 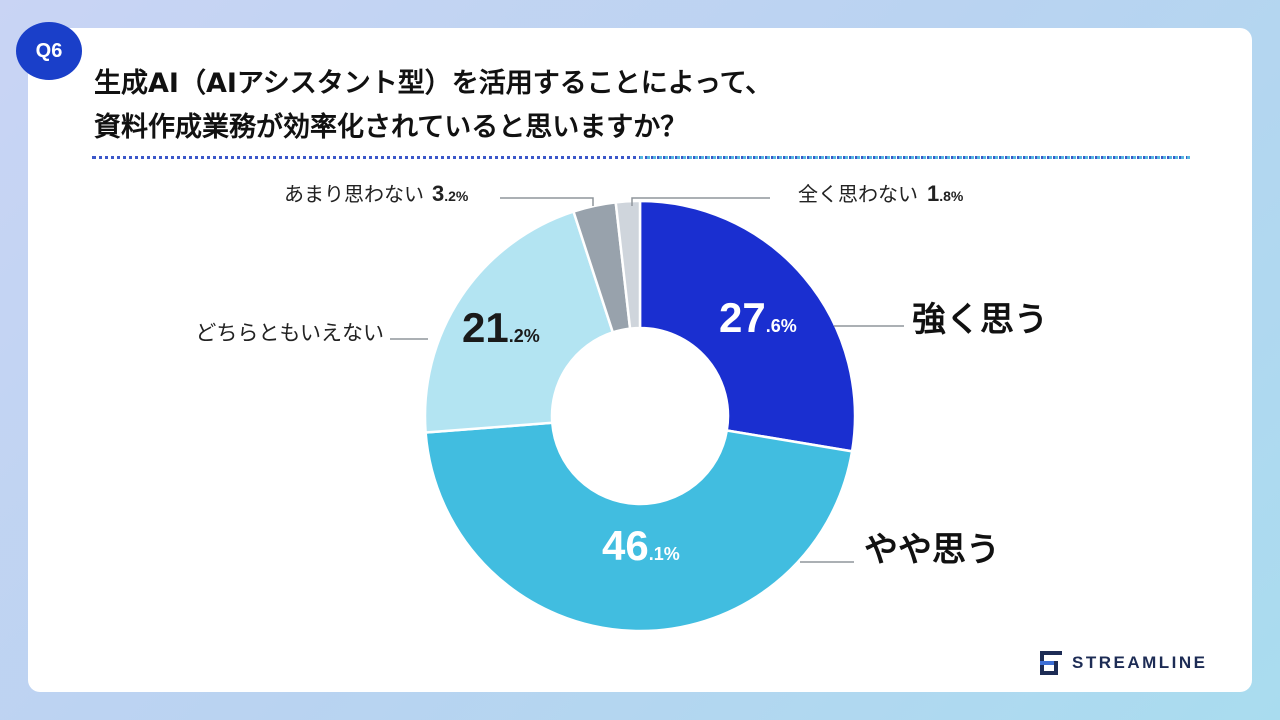 I want to click on brand-logo: STREAMLINE, so click(x=1124, y=663).